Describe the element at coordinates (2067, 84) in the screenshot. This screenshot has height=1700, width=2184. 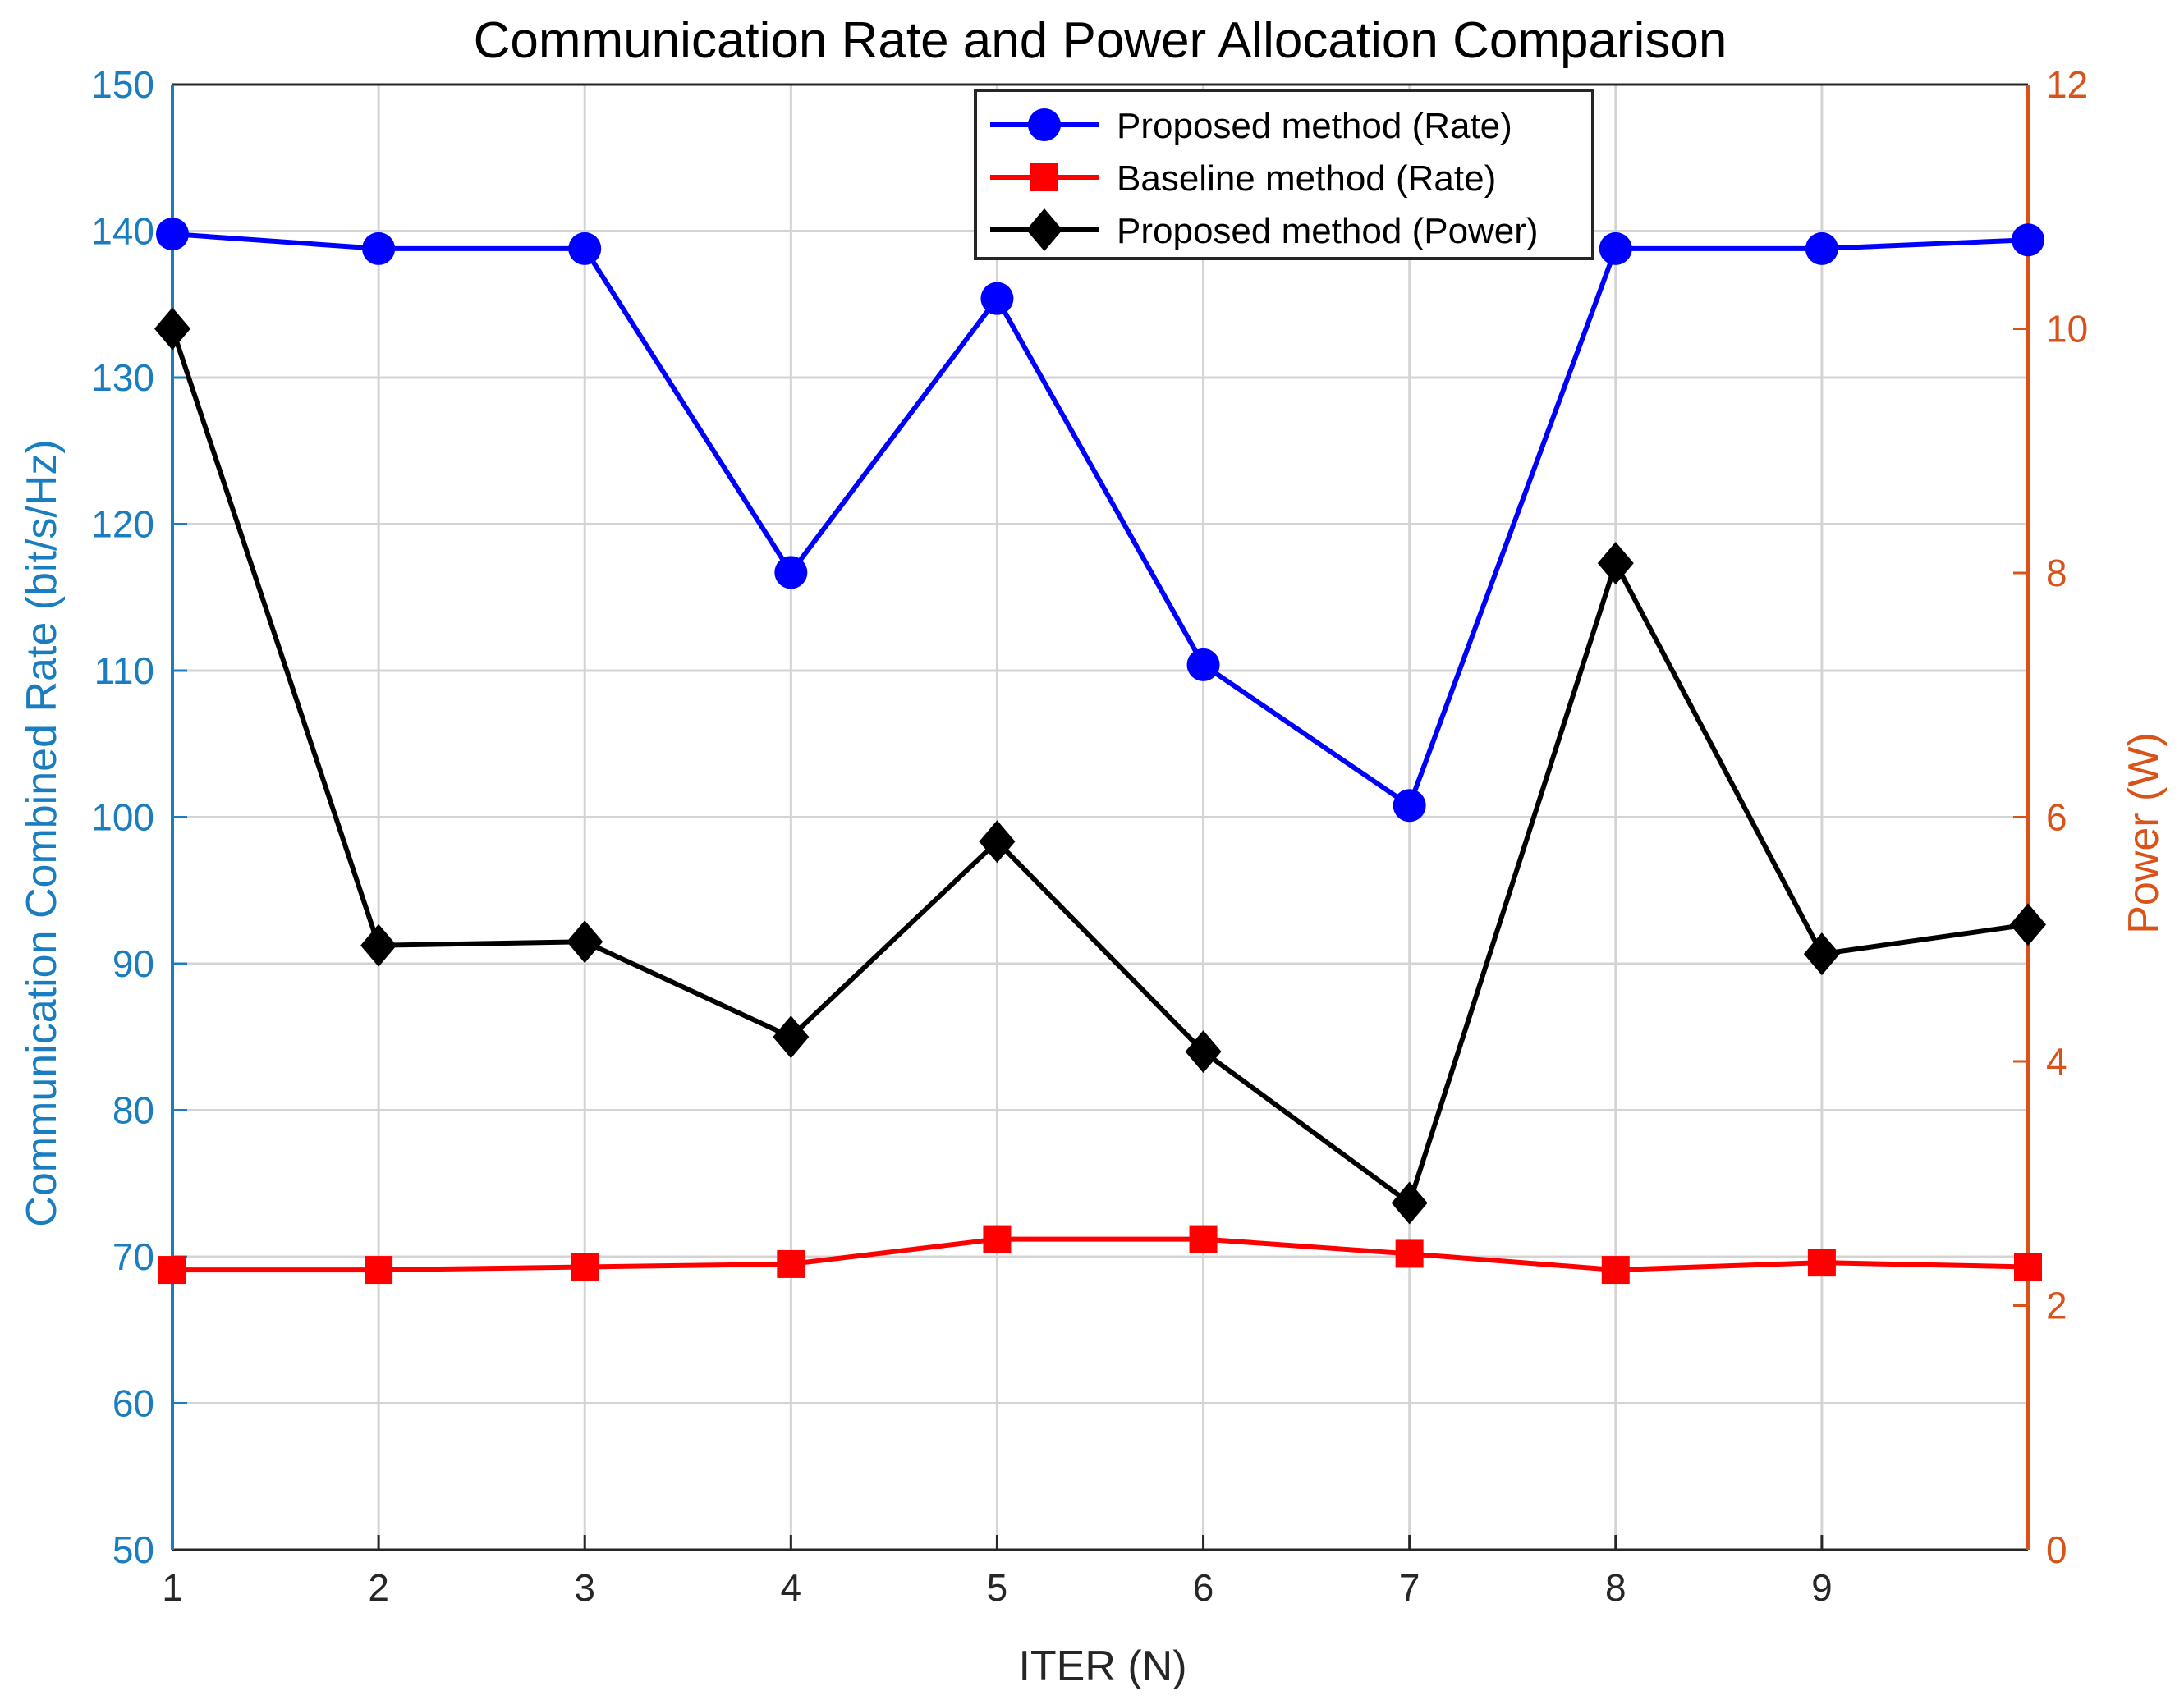
I see `y-right-tick-label: 12` at that location.